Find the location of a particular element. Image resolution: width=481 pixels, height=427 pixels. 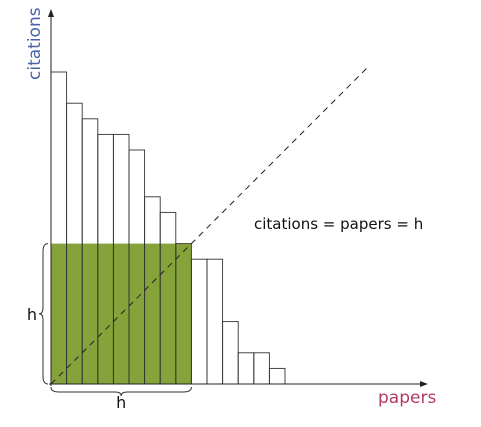

h-y-label: h is located at coordinates (32, 314).